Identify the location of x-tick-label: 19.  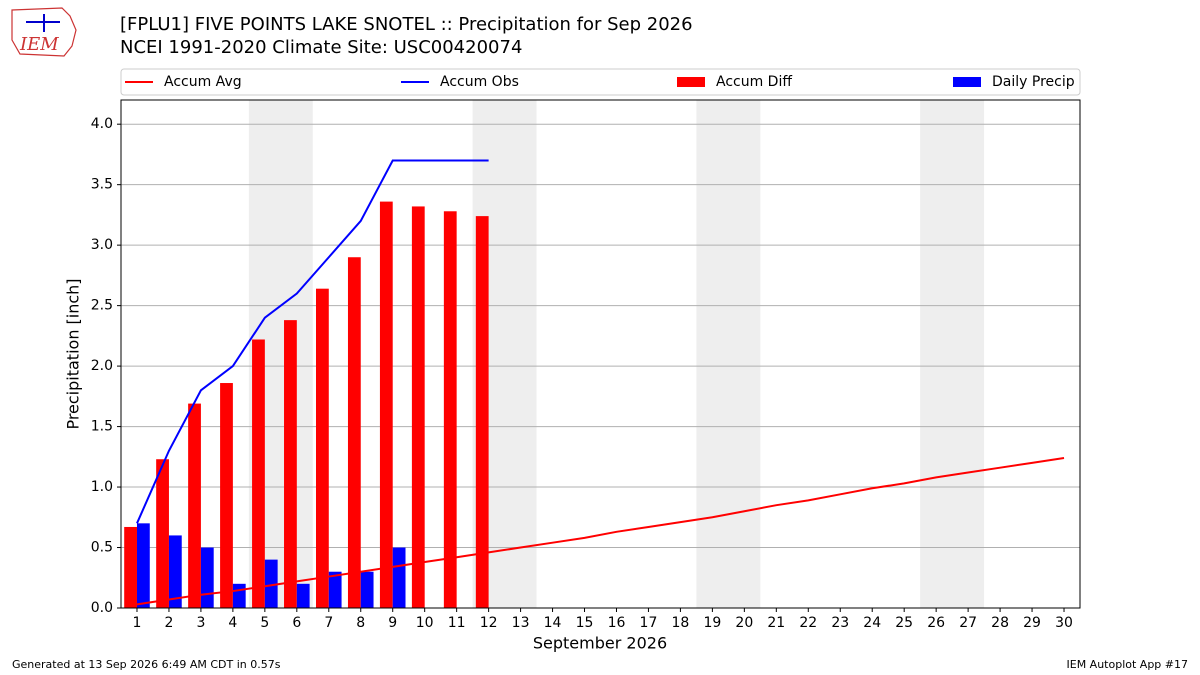
(712, 623).